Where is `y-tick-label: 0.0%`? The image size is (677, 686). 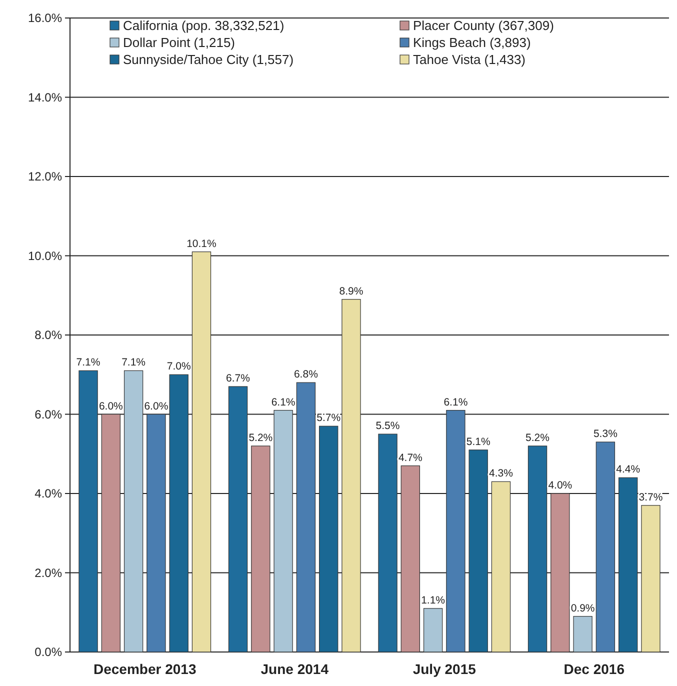 y-tick-label: 0.0% is located at coordinates (48, 652).